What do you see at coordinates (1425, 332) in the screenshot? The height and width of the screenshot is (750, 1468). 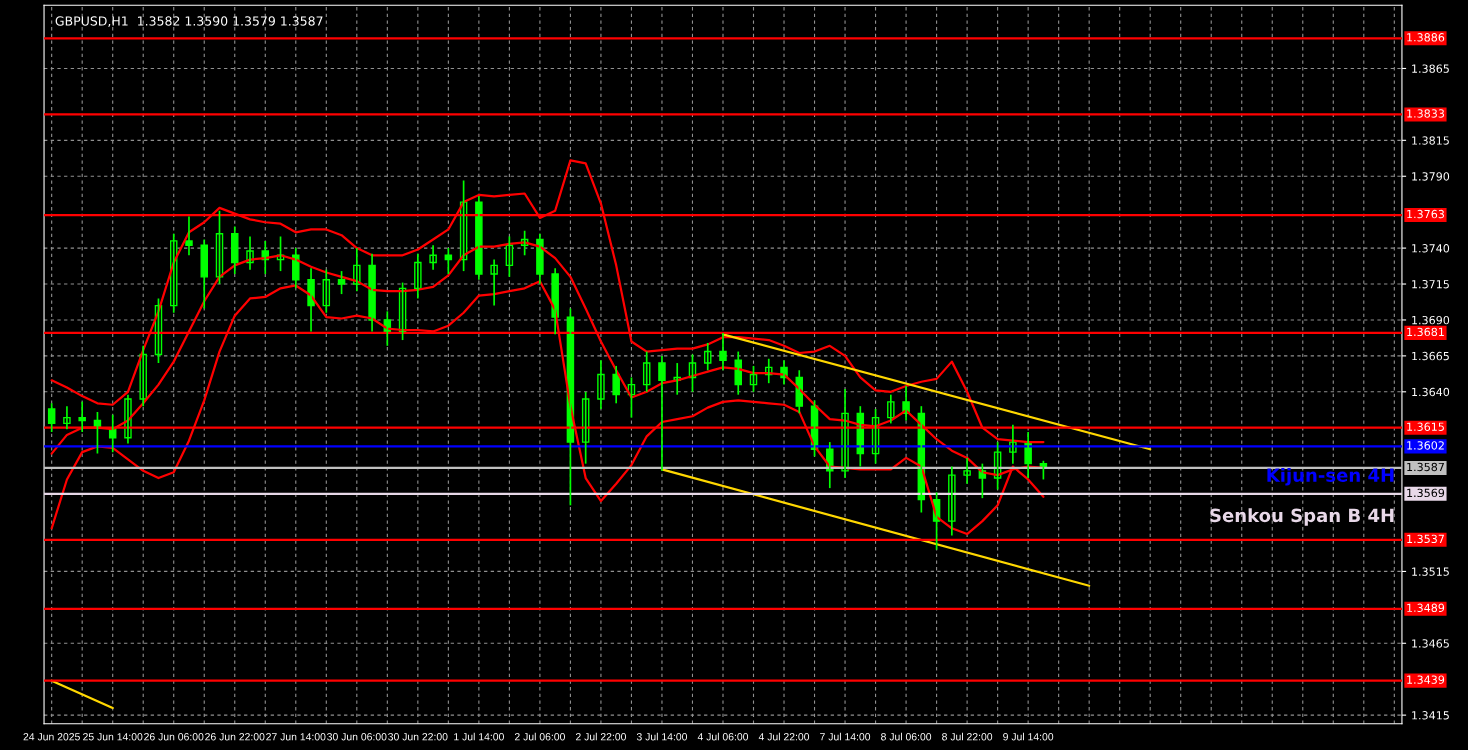 I see `ref-line-label: 1.3681` at bounding box center [1425, 332].